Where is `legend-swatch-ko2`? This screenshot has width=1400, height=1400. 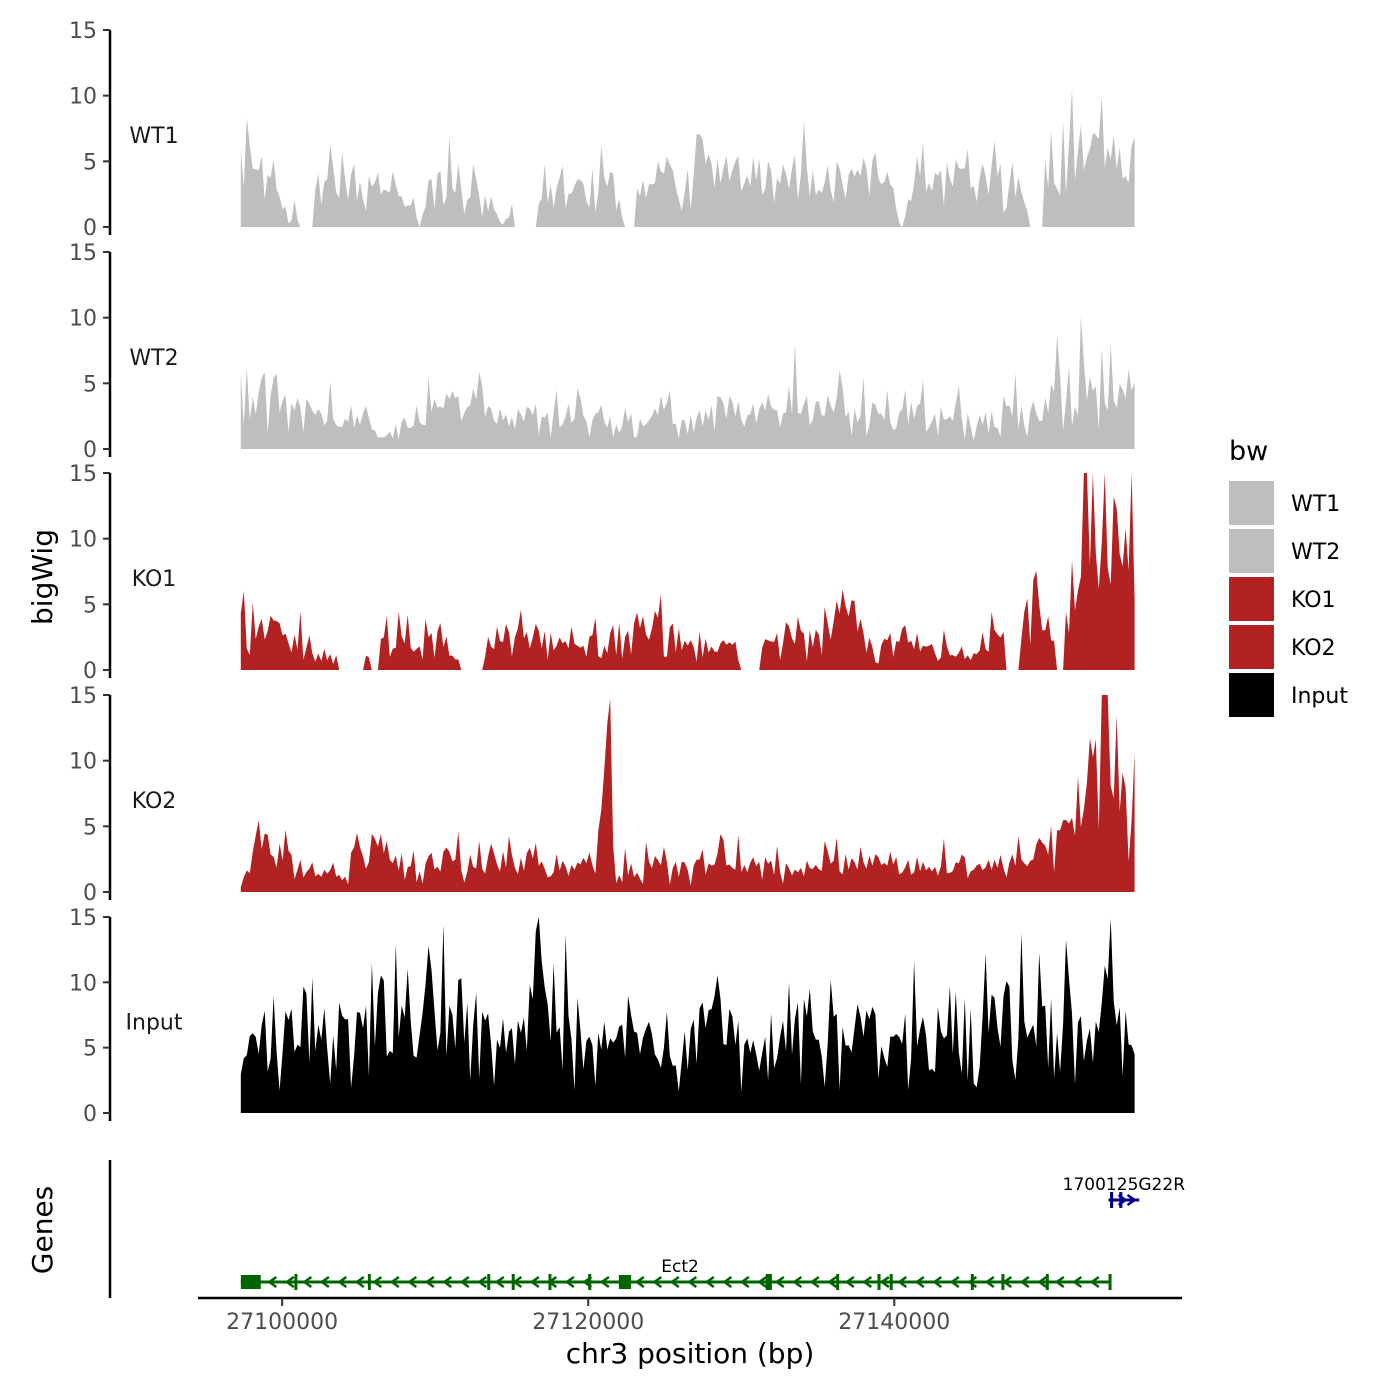 legend-swatch-ko2 is located at coordinates (1251, 647).